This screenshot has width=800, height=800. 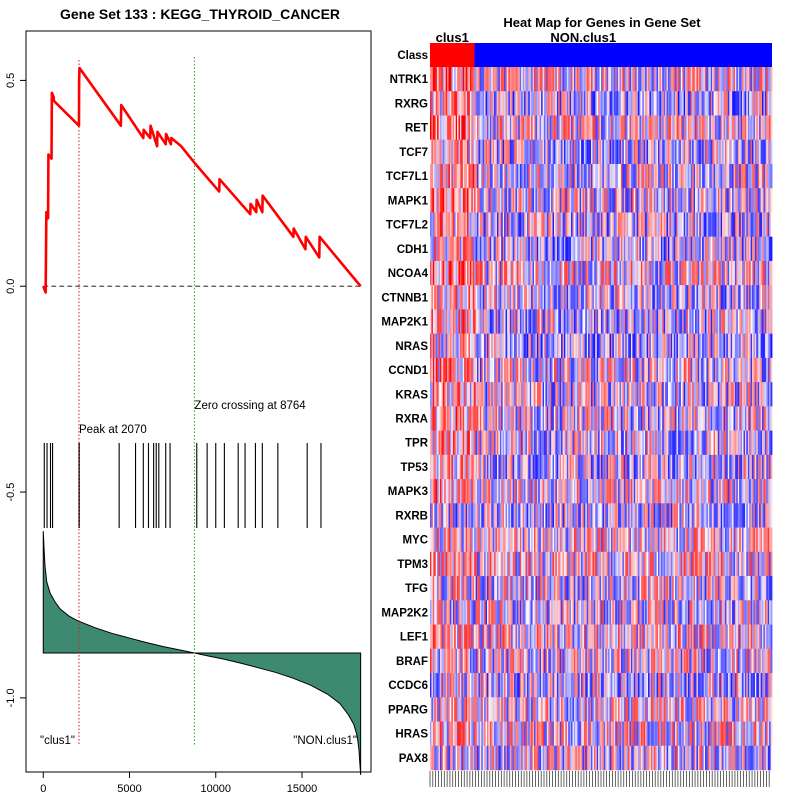 I want to click on zero-crossing-label: Zero crossing at 8764, so click(x=250, y=406).